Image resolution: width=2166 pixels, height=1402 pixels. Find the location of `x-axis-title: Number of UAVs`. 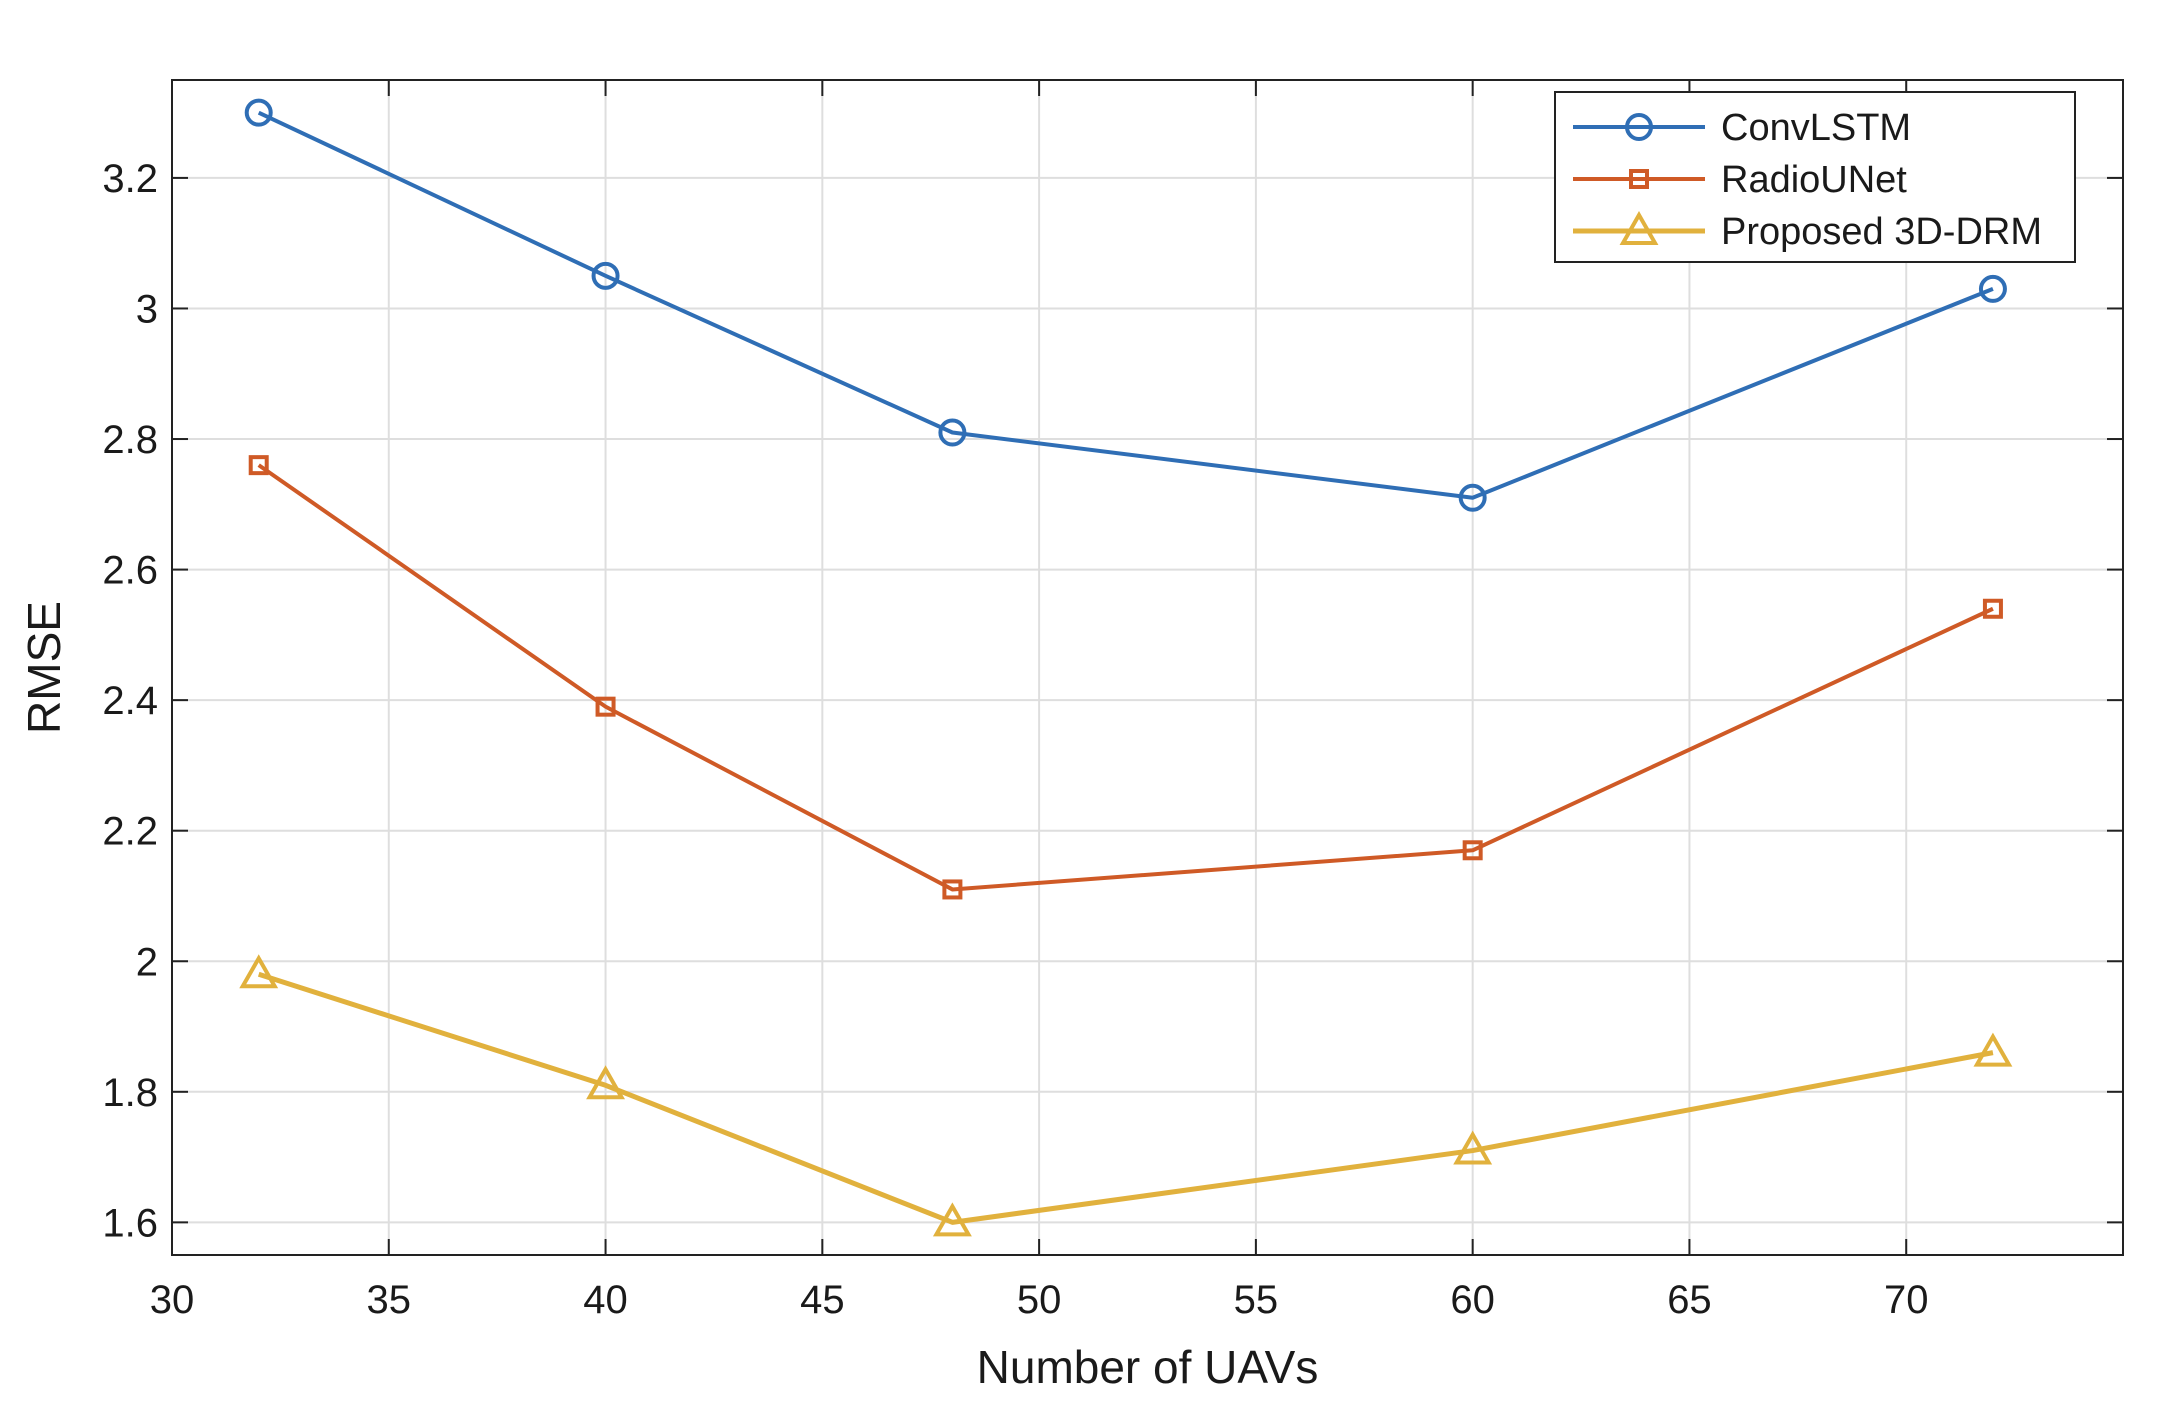

x-axis-title: Number of UAVs is located at coordinates (1148, 1367).